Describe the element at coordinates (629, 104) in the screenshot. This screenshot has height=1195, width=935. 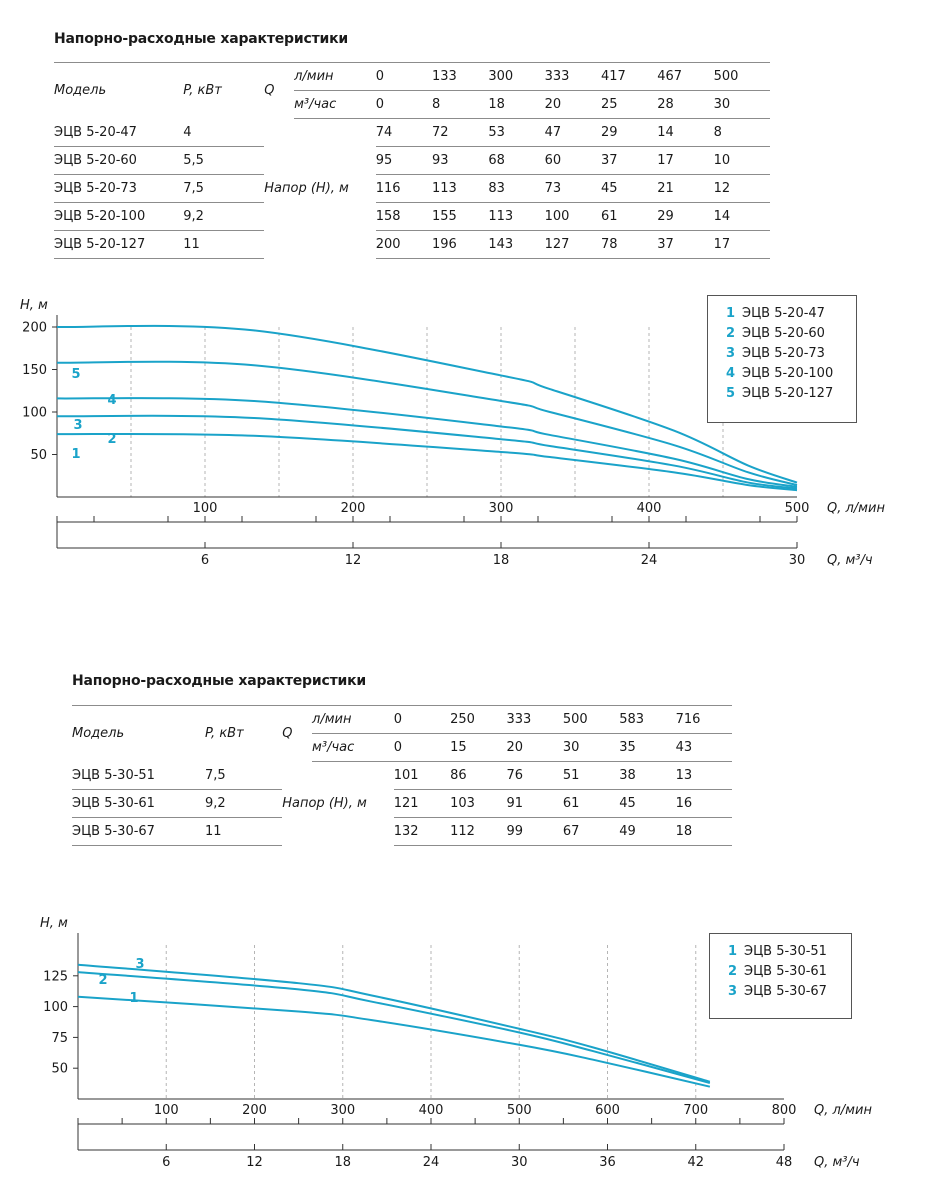
I see `flow-value-m3h: 25` at that location.